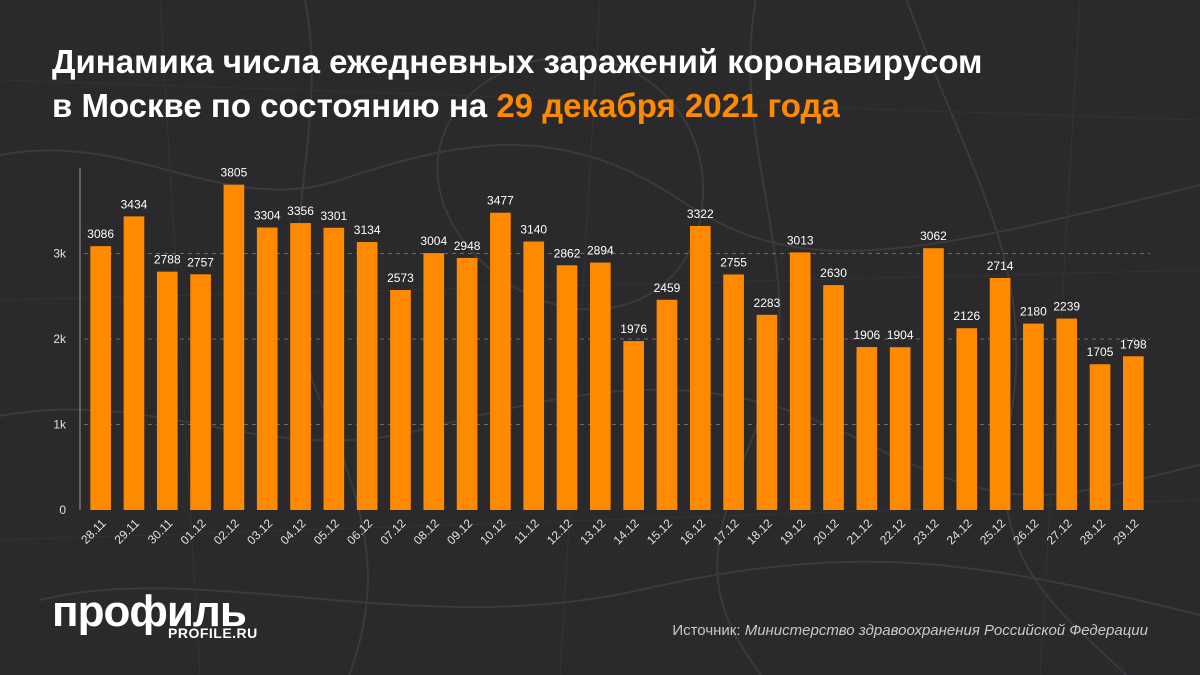  I want to click on x-tick-label: 26.12, so click(1025, 531).